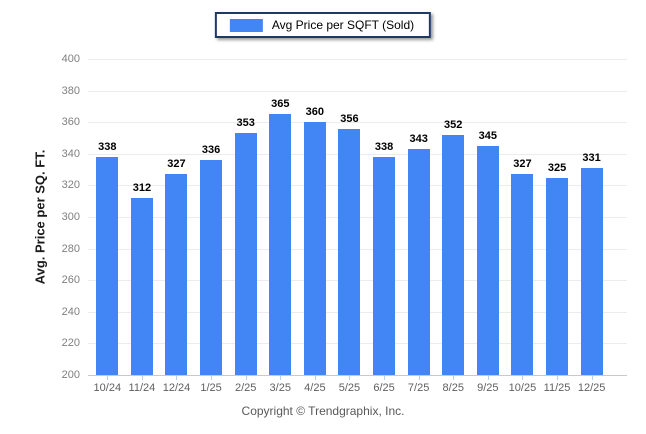  Describe the element at coordinates (384, 388) in the screenshot. I see `x-tick-label: 6/25` at that location.